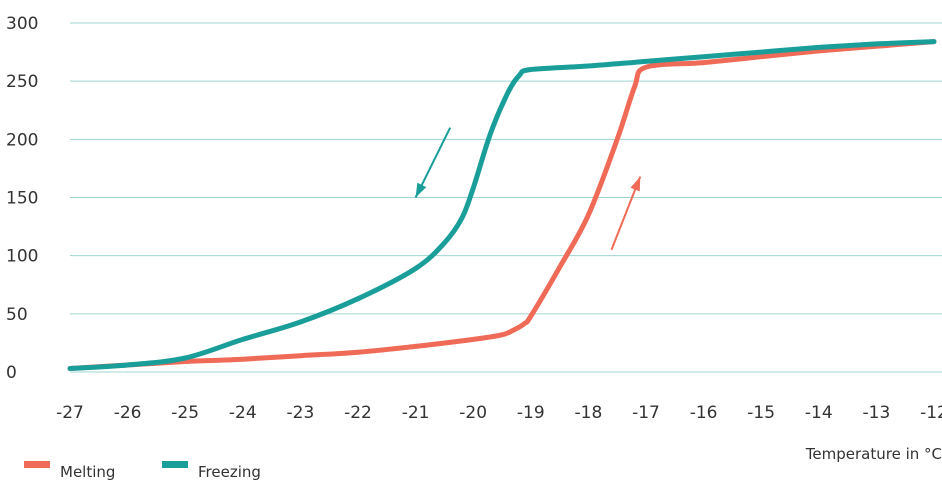 Image resolution: width=942 pixels, height=486 pixels. Describe the element at coordinates (931, 413) in the screenshot. I see `x-tick-label: -12` at that location.